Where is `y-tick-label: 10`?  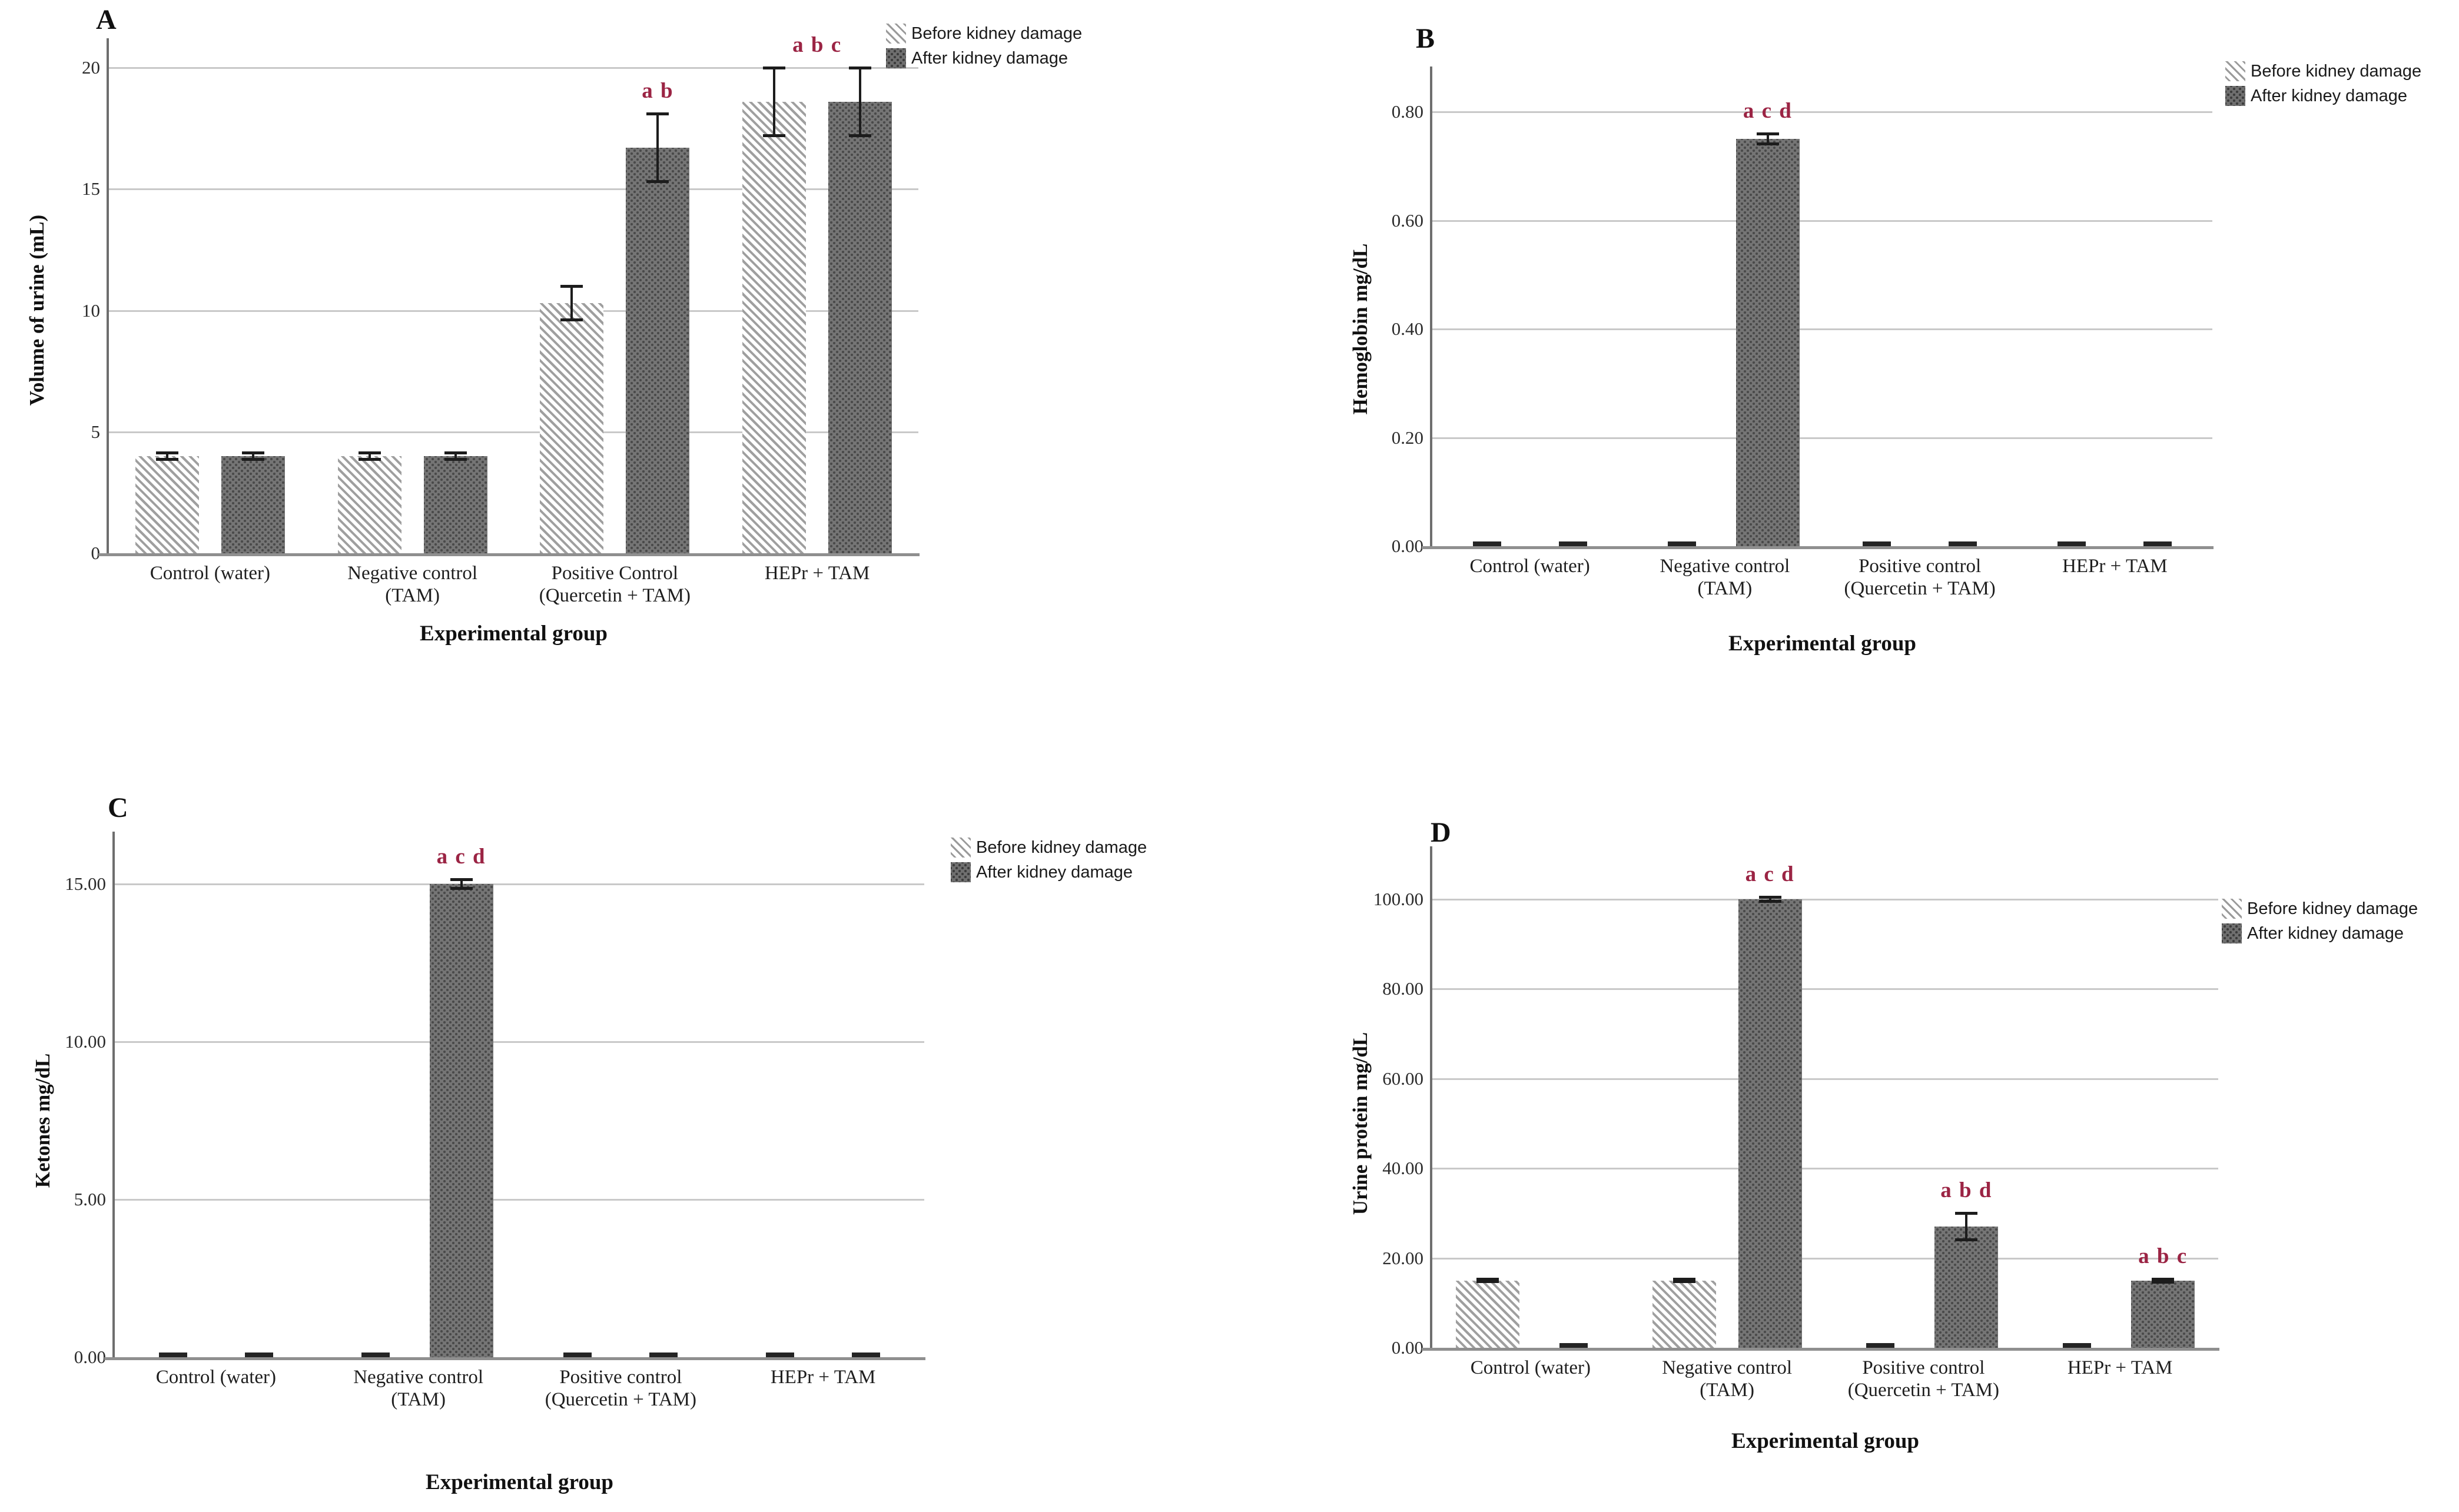 y-tick-label: 10 is located at coordinates (91, 310).